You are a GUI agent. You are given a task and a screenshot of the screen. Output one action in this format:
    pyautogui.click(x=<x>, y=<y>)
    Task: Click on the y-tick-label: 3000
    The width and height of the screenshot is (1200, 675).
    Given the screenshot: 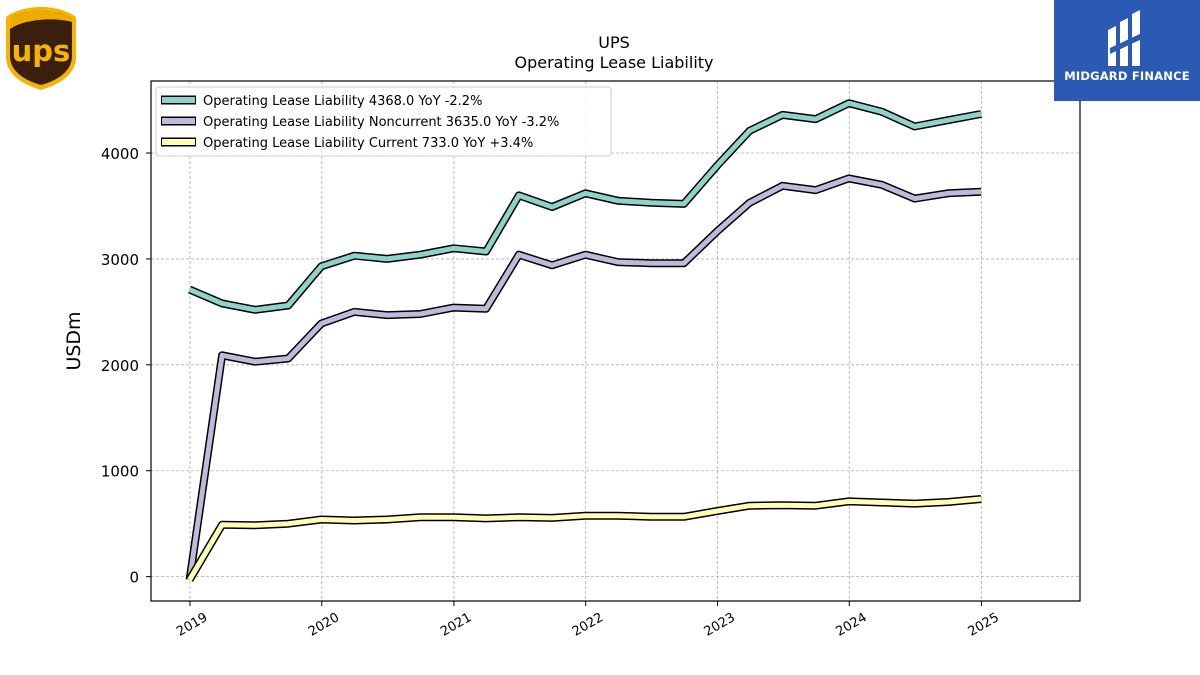 What is the action you would take?
    pyautogui.click(x=120, y=260)
    